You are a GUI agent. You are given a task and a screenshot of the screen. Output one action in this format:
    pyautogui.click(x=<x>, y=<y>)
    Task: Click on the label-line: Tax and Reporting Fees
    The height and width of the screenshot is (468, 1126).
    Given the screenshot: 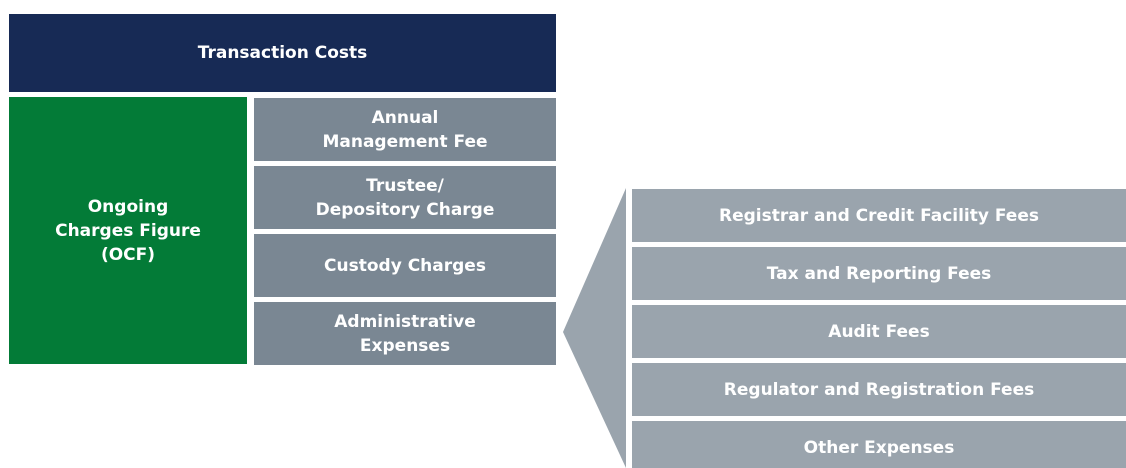 What is the action you would take?
    pyautogui.click(x=879, y=273)
    